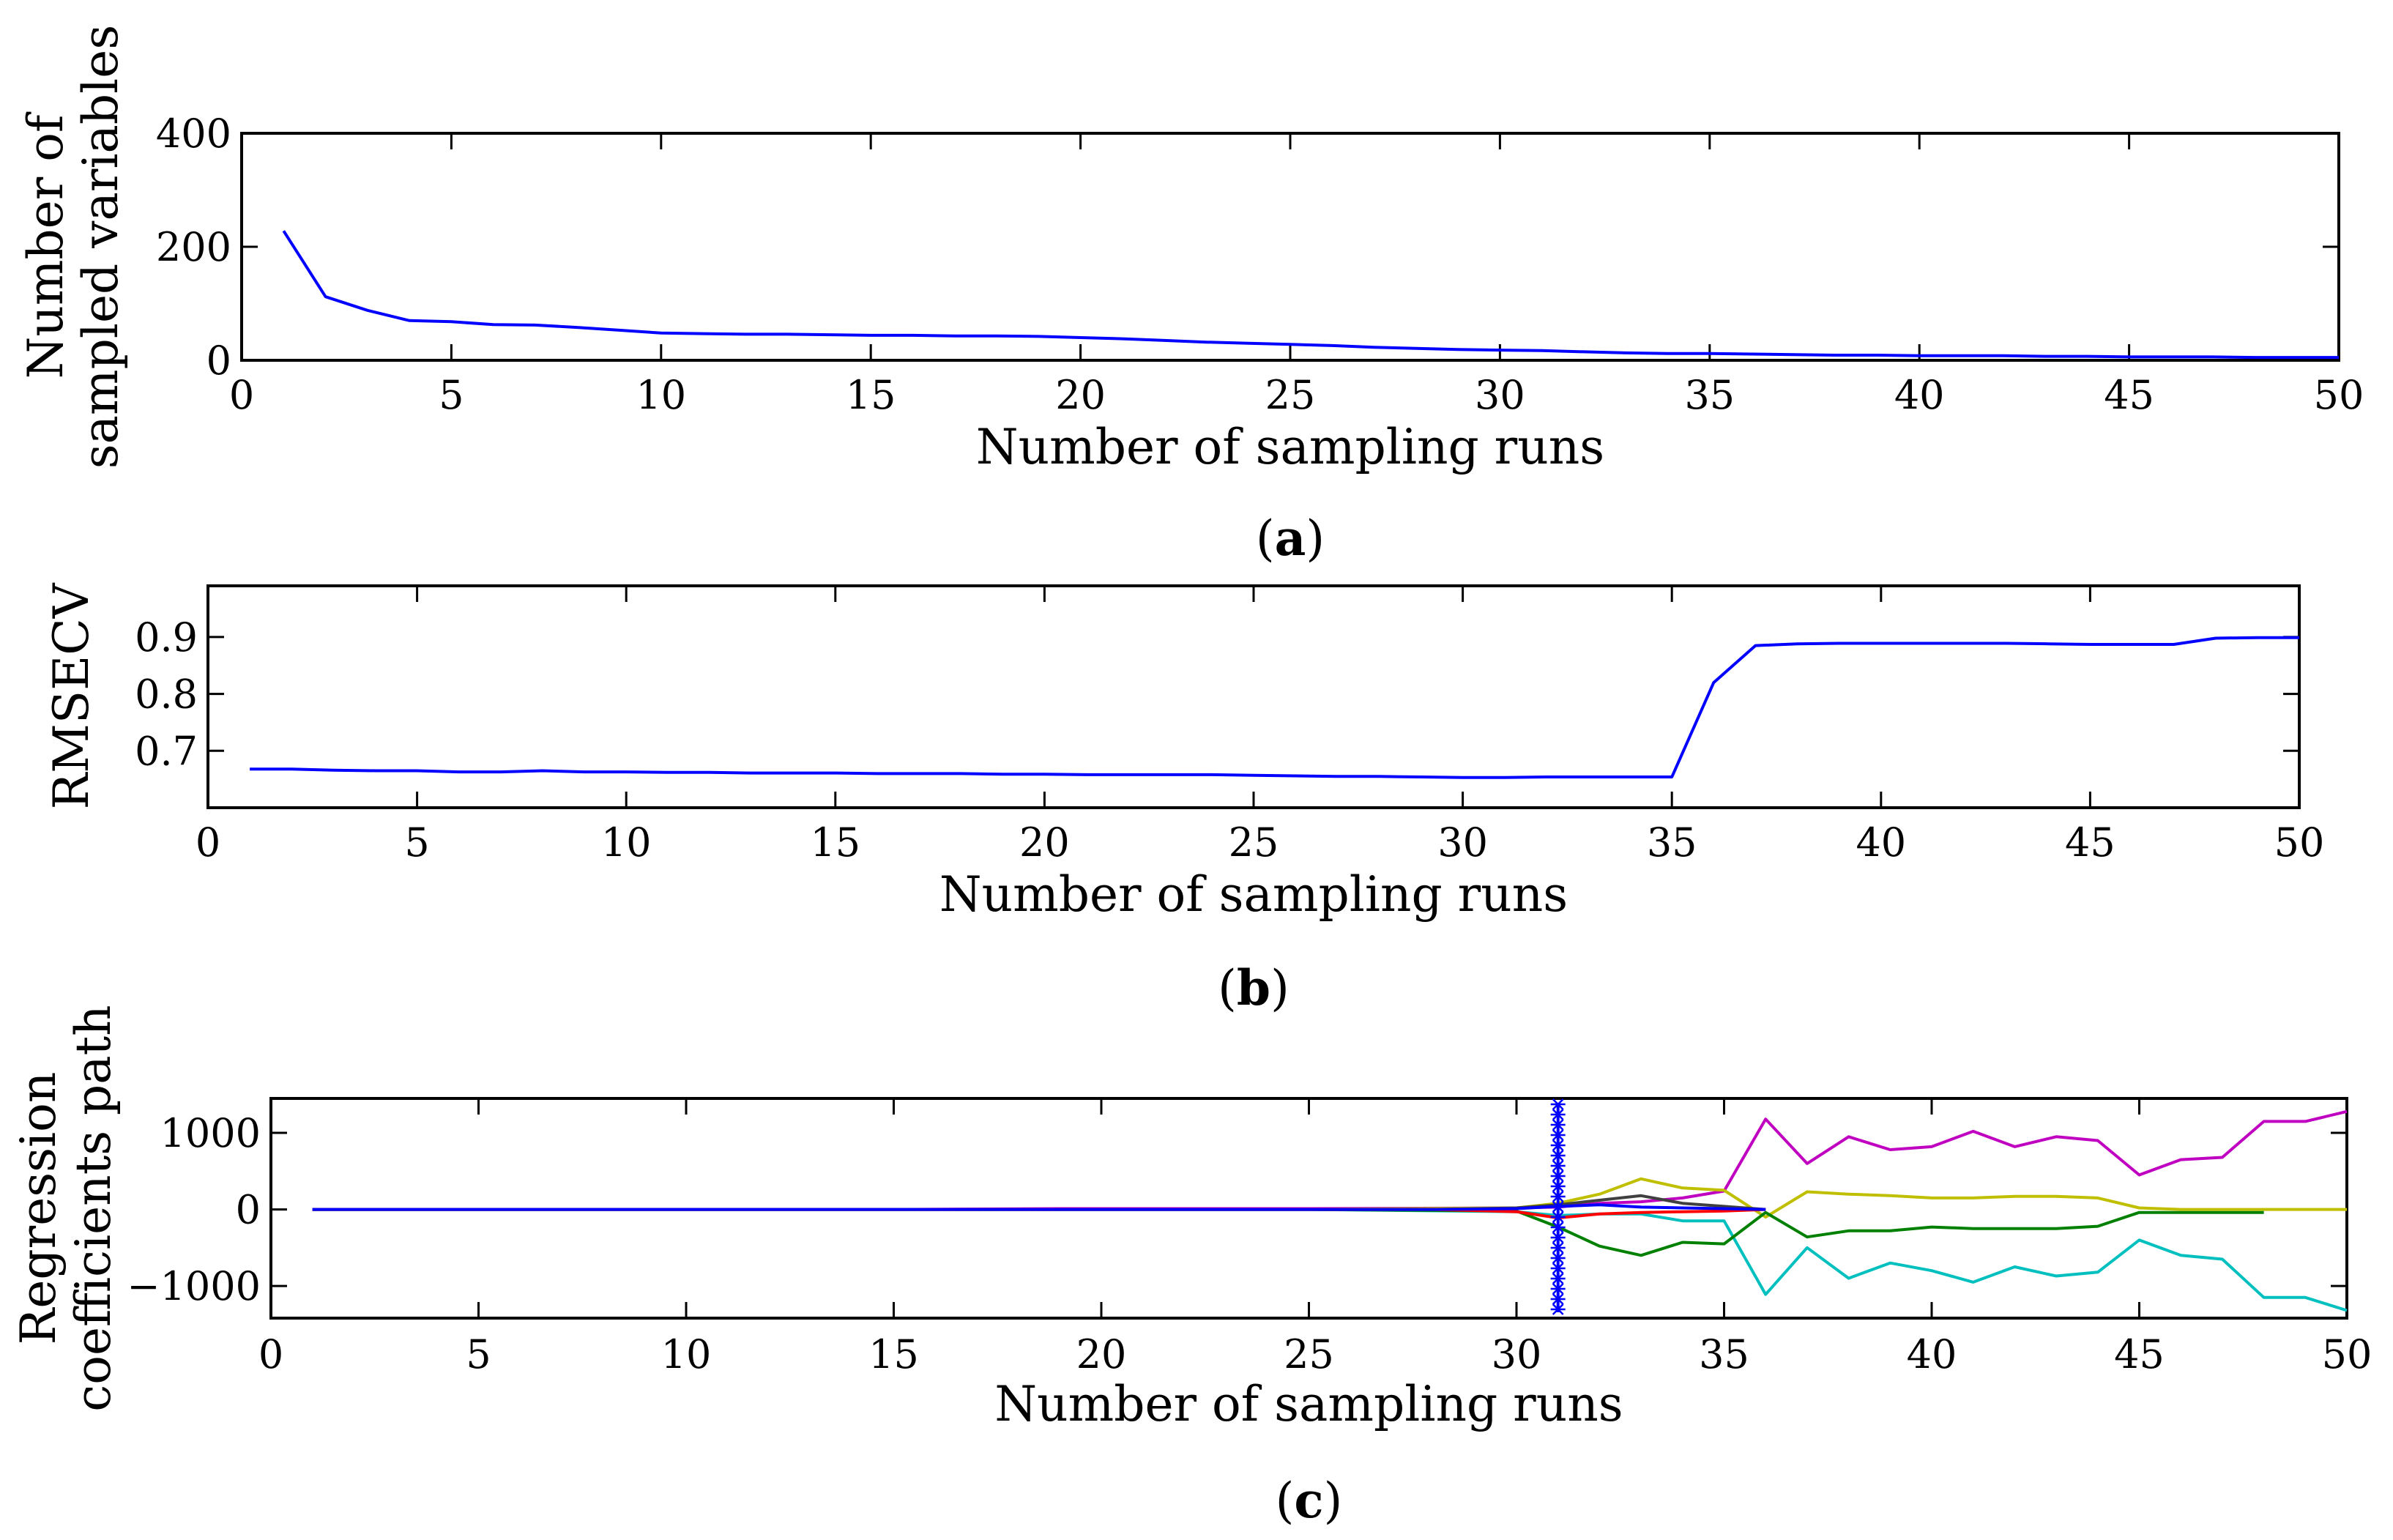 Image resolution: width=2393 pixels, height=1540 pixels. Describe the element at coordinates (71, 695) in the screenshot. I see `y-axis-label: RMSECV` at that location.